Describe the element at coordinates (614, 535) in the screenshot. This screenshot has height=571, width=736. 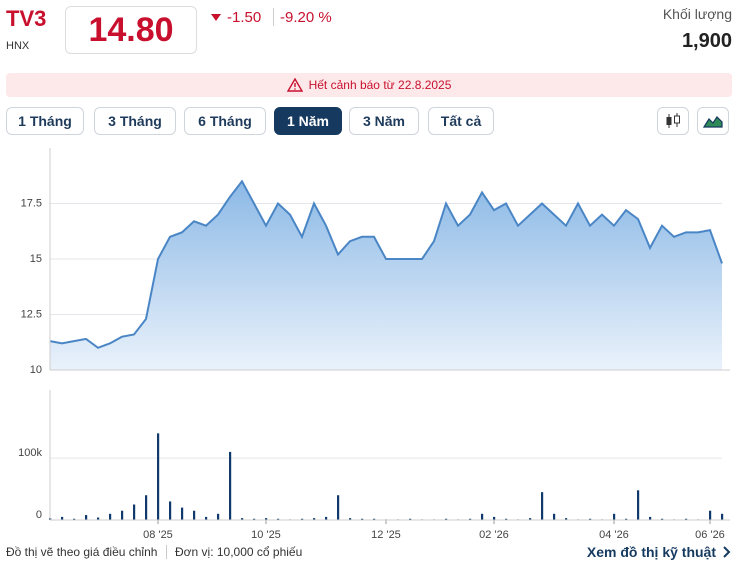
I see `x-tick-label: 04 '26` at that location.